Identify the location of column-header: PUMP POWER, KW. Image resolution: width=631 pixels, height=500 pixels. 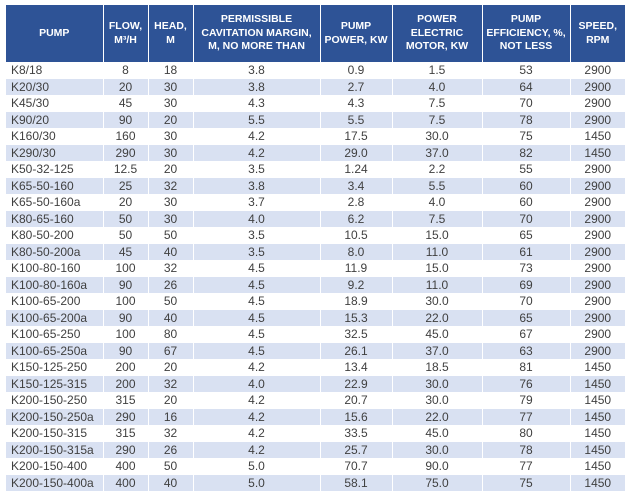
(356, 33).